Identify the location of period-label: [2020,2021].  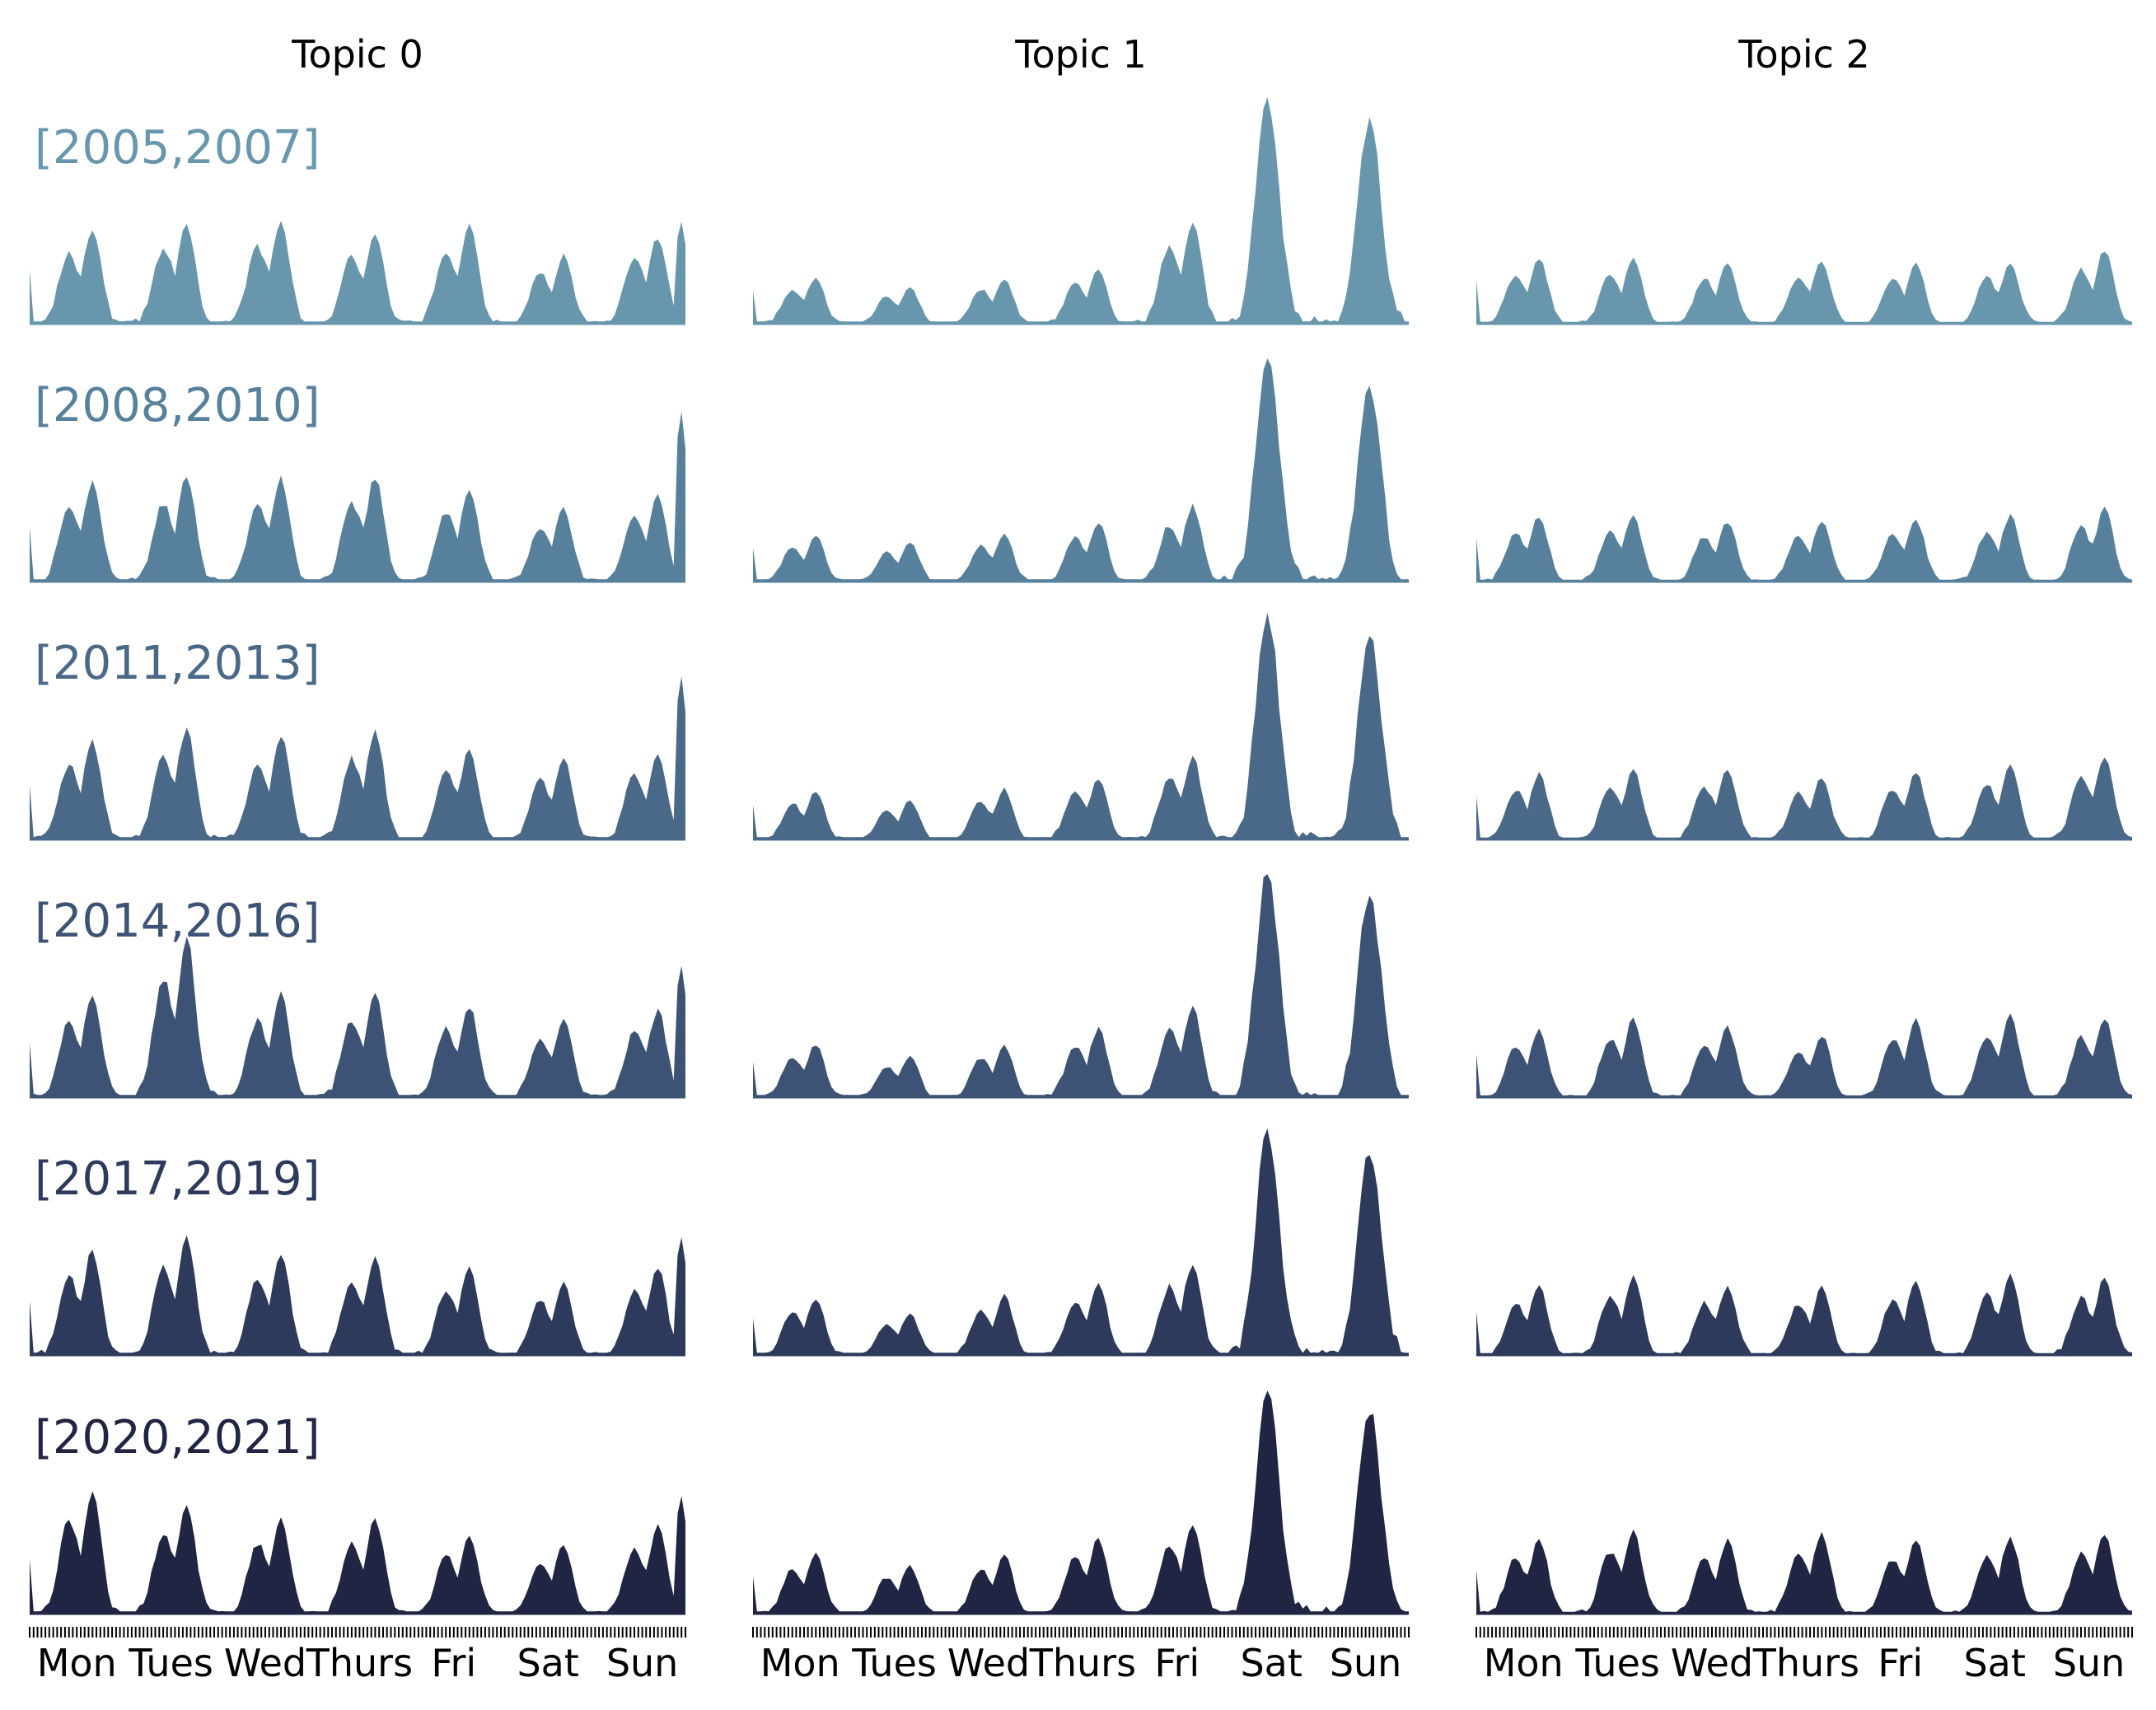
(177, 1438).